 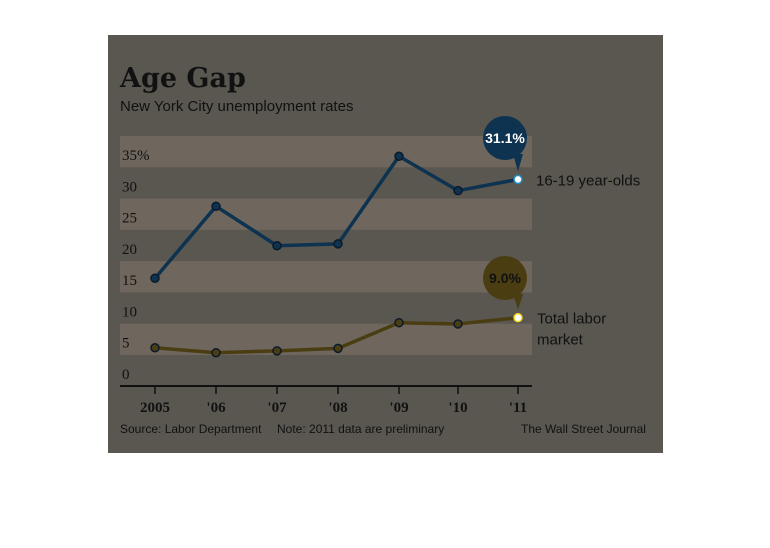 What do you see at coordinates (136, 156) in the screenshot?
I see `y-tick-label: 35%` at bounding box center [136, 156].